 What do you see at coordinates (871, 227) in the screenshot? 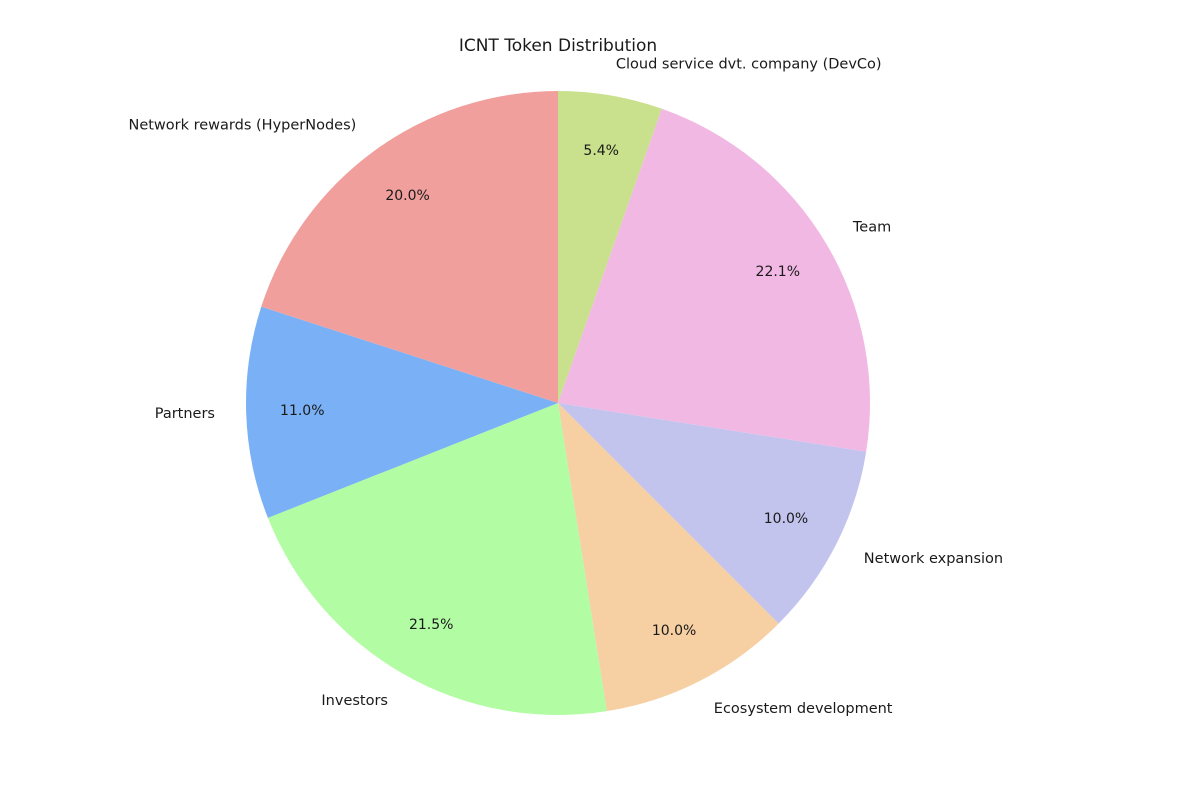
I see `pie-category-label: Team` at bounding box center [871, 227].